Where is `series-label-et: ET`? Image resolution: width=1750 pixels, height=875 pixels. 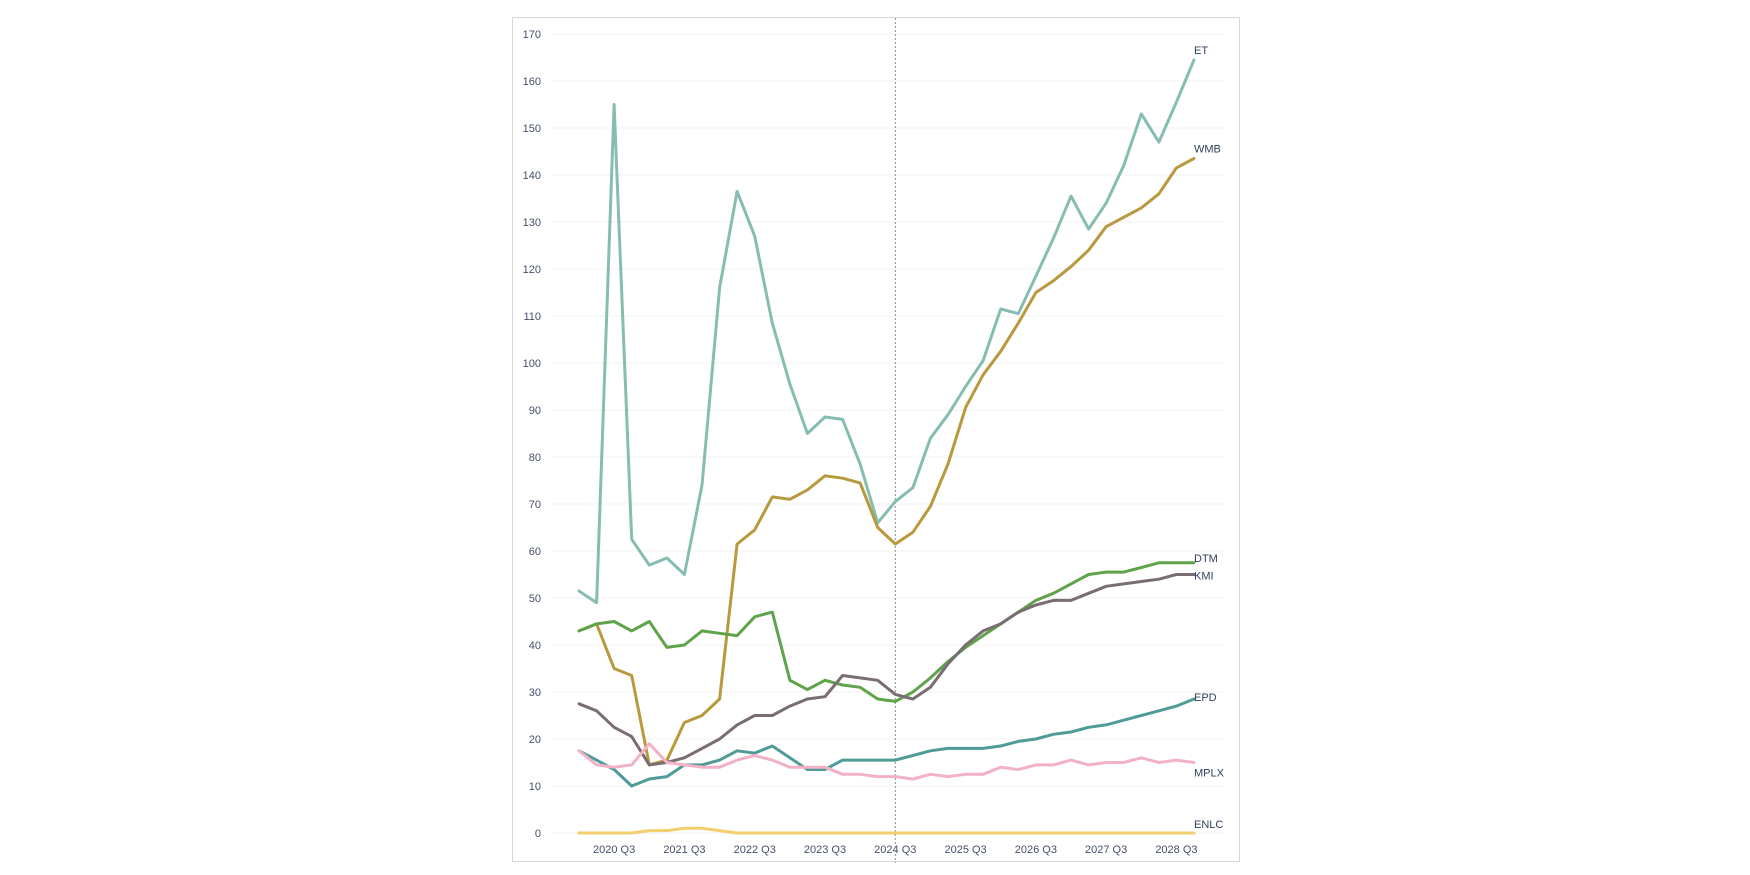
series-label-et: ET is located at coordinates (1201, 51).